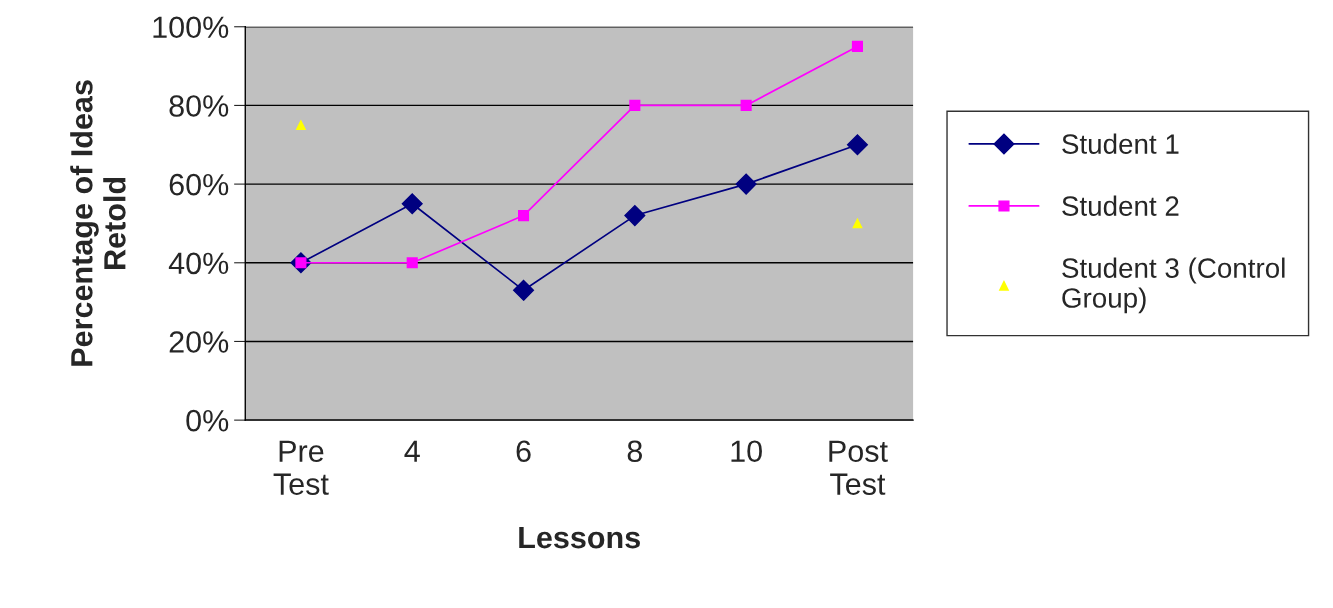 This screenshot has height=608, width=1333. I want to click on y-axis-title: Percentage of Ideas Retold, so click(98, 223).